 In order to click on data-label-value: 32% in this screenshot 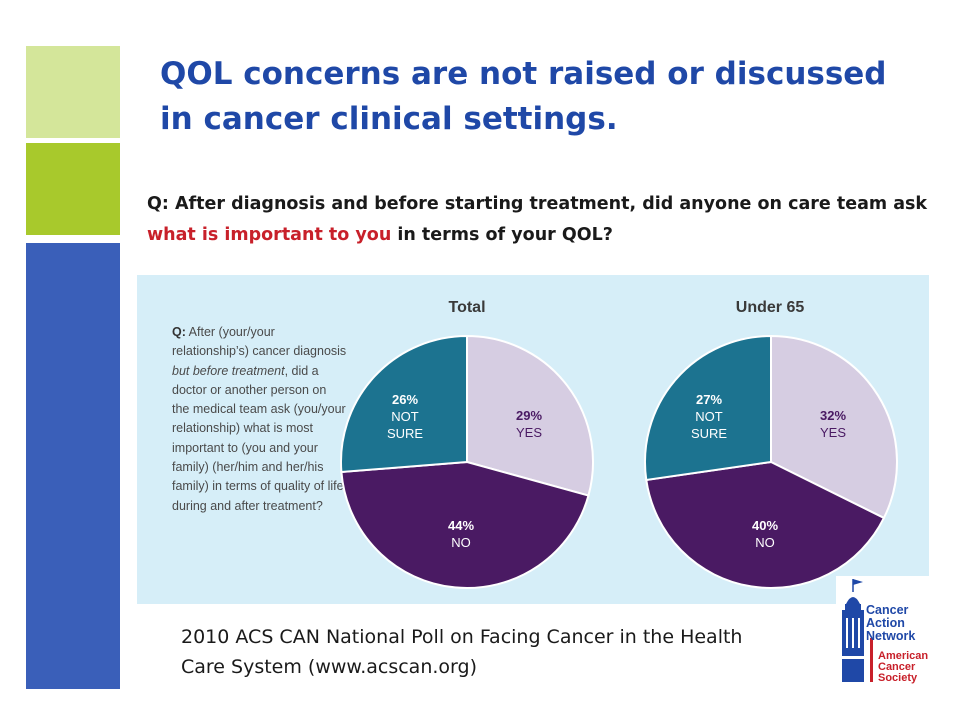, I will do `click(833, 415)`.